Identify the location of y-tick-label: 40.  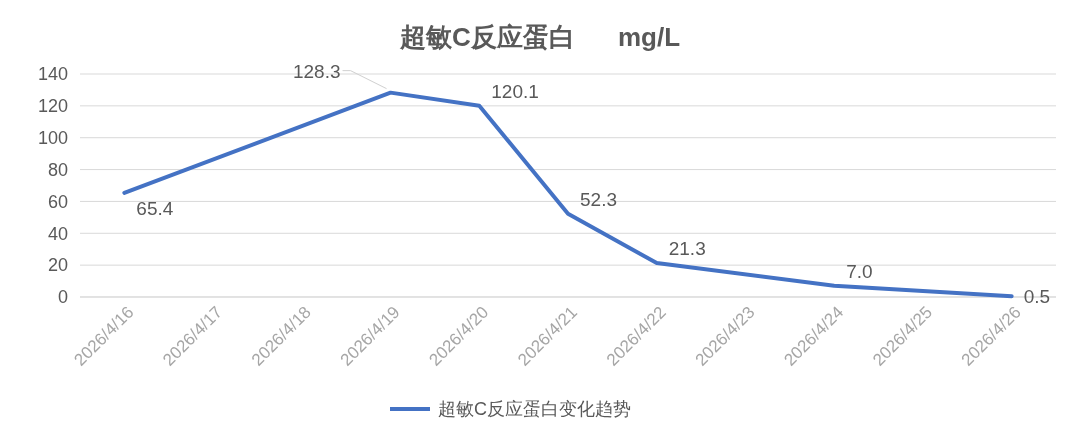
(57, 233).